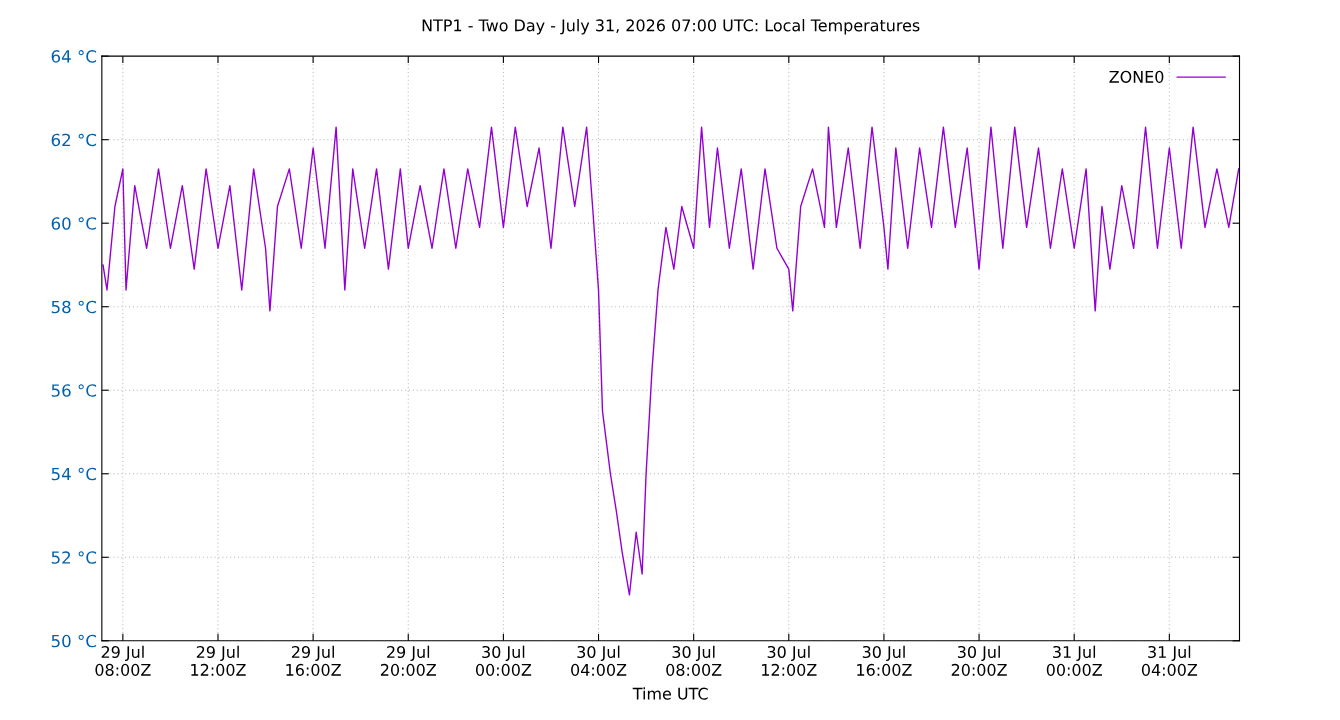 This screenshot has width=1340, height=720. What do you see at coordinates (74, 140) in the screenshot?
I see `y-tick-label: 62 °C` at bounding box center [74, 140].